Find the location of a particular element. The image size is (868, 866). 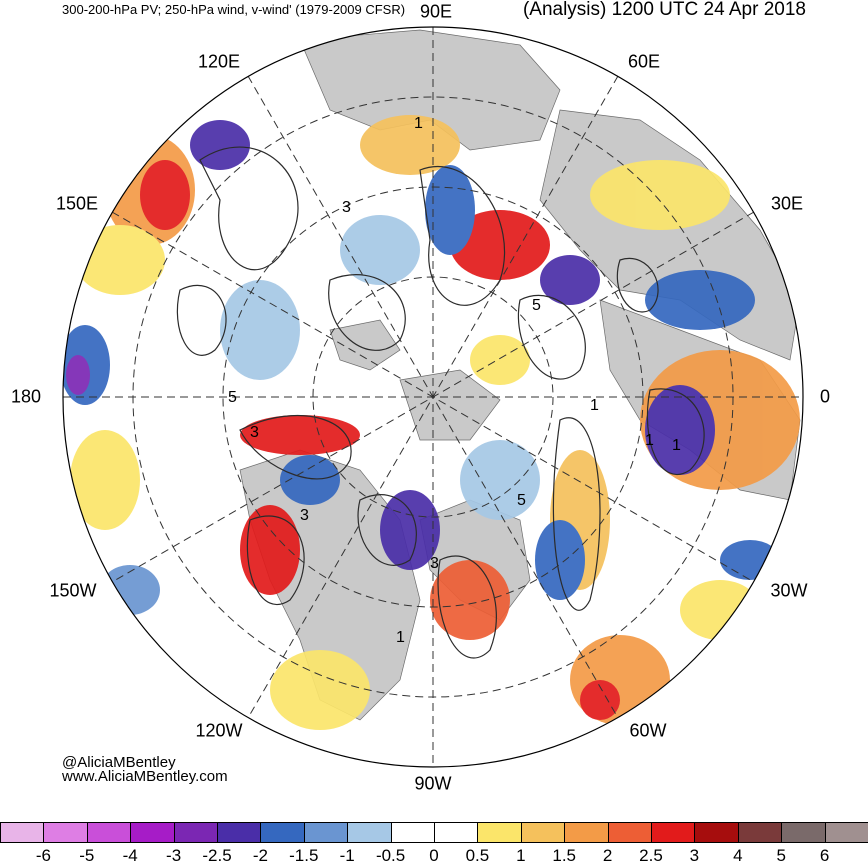

colorbar-tick-label: 2 is located at coordinates (607, 855).